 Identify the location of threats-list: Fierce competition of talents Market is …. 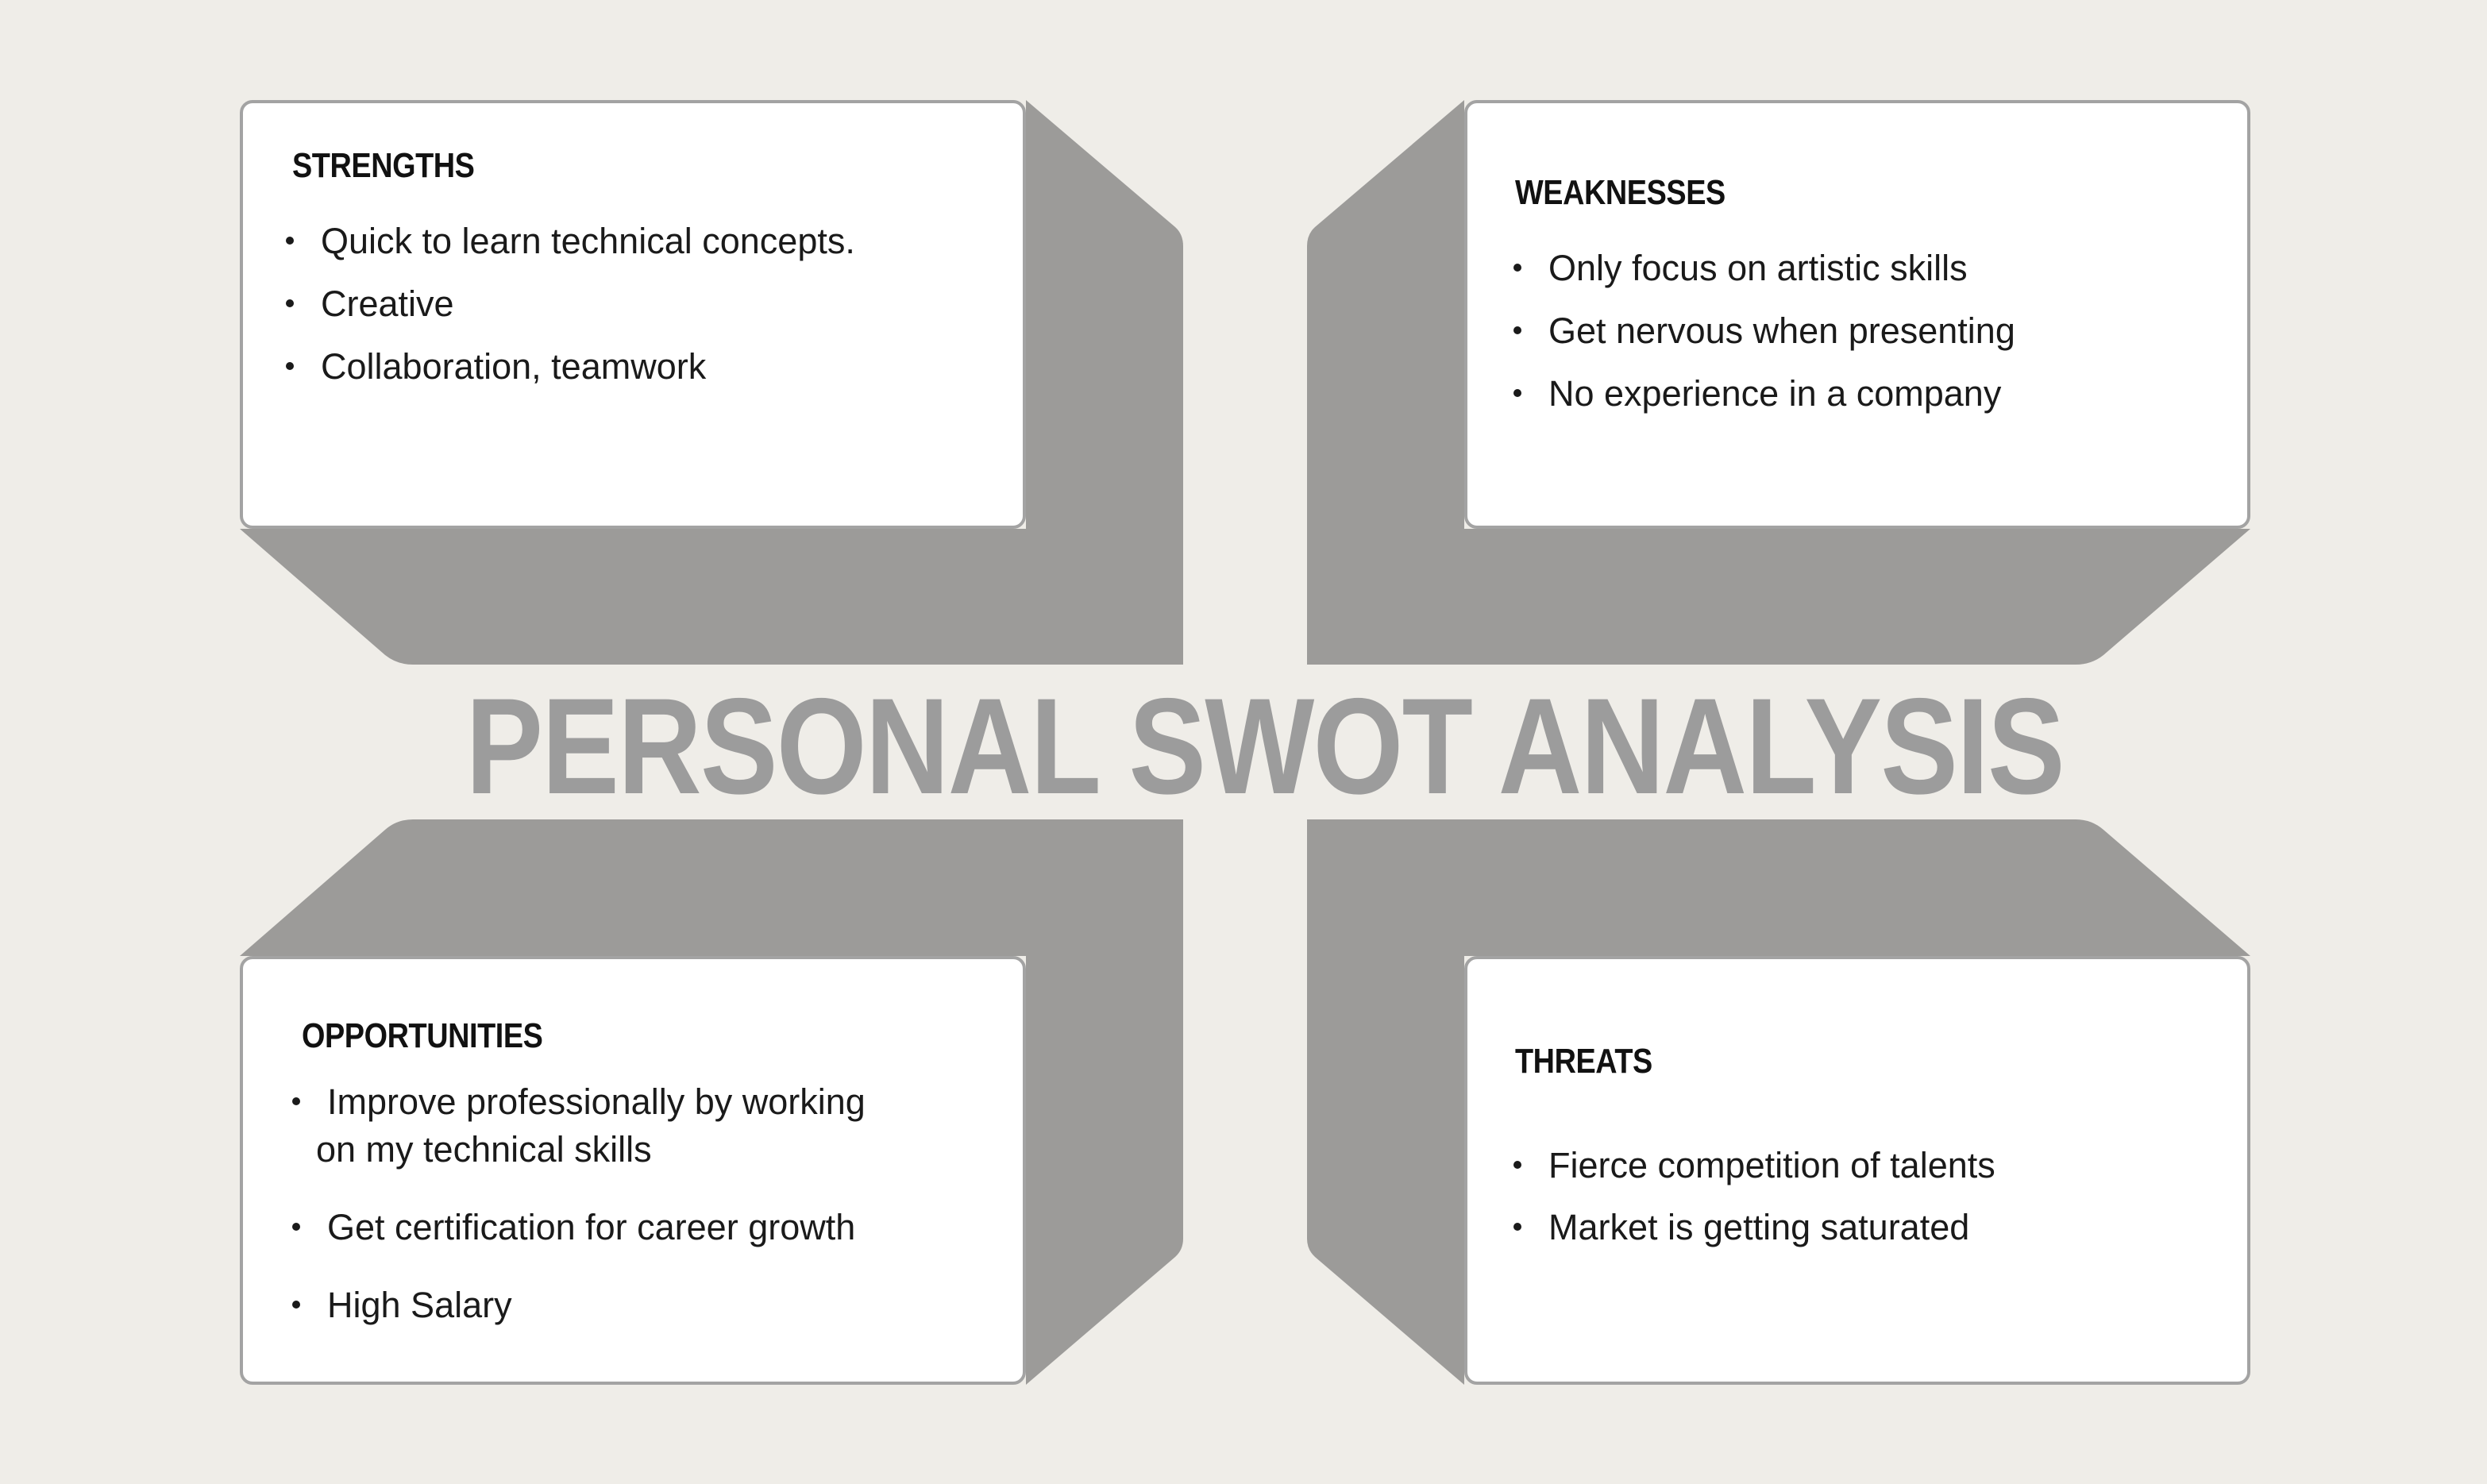
(1754, 1204).